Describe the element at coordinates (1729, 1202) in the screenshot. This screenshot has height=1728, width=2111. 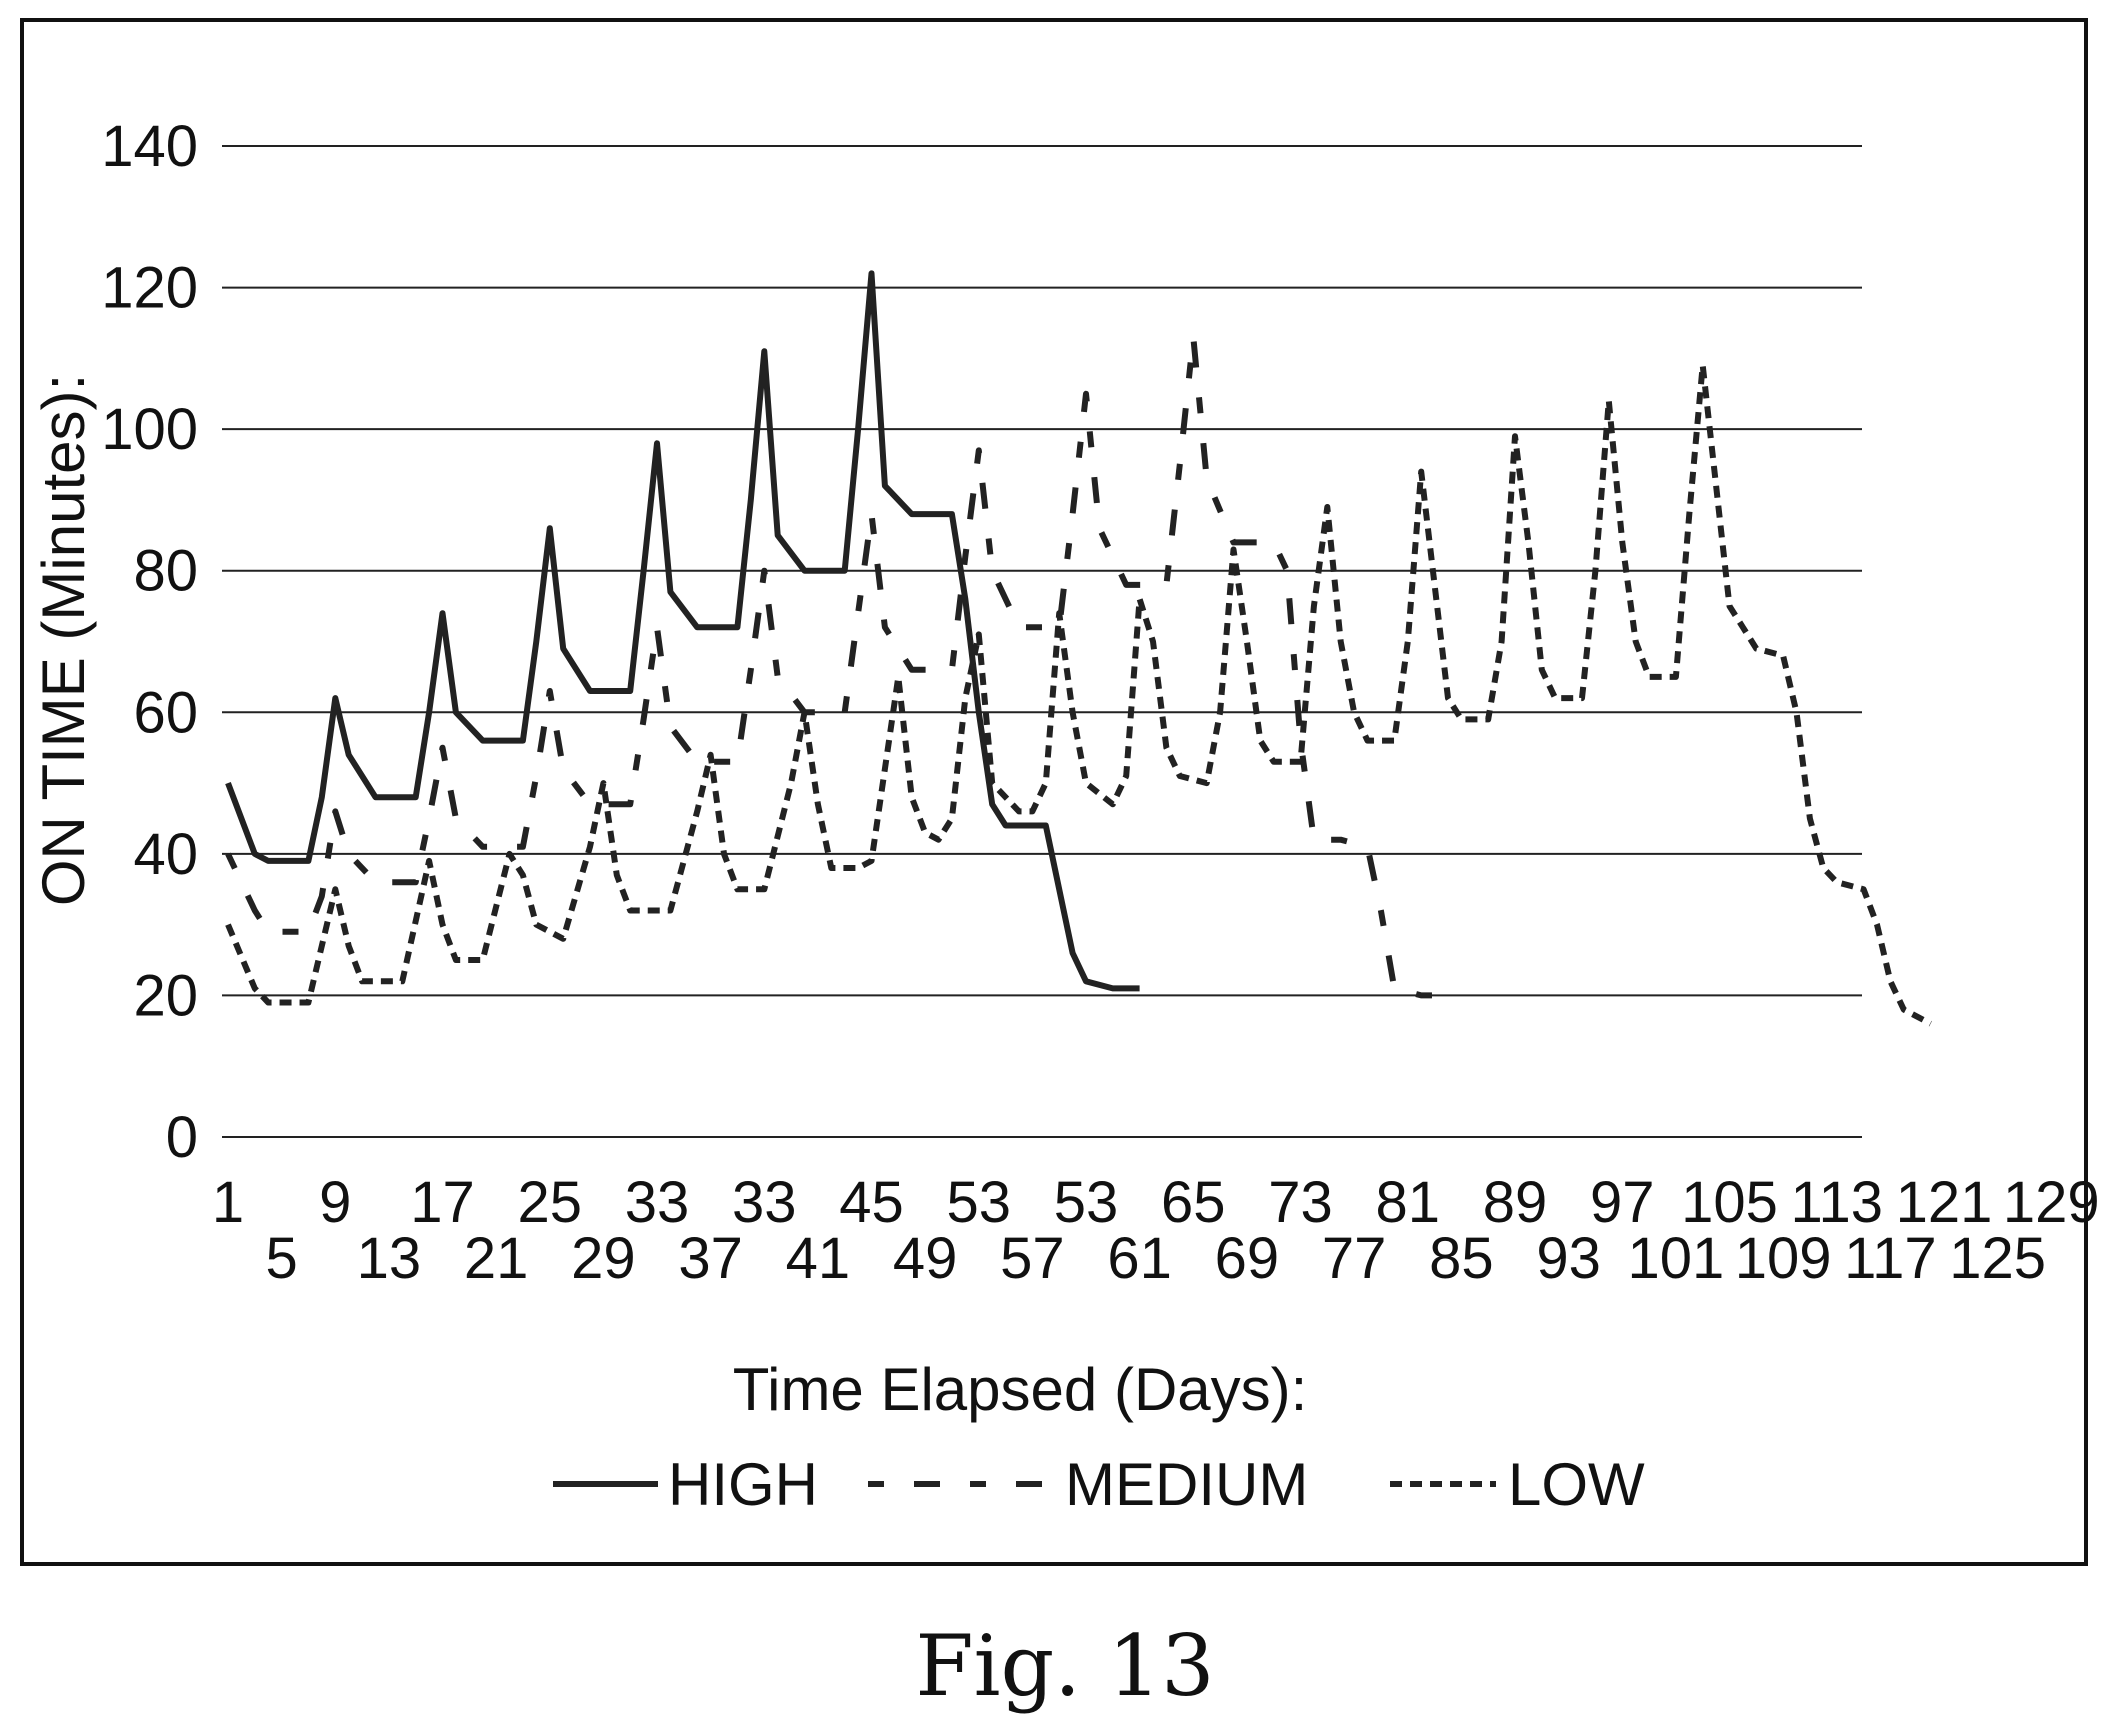
I see `x-tick-label: 105` at that location.